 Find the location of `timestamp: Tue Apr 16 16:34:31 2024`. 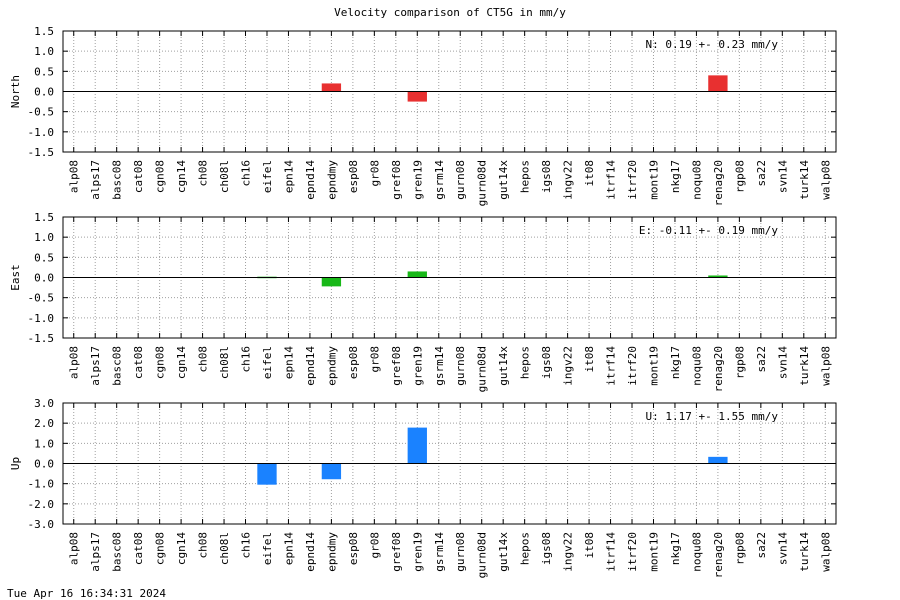

timestamp: Tue Apr 16 16:34:31 2024 is located at coordinates (86, 593).